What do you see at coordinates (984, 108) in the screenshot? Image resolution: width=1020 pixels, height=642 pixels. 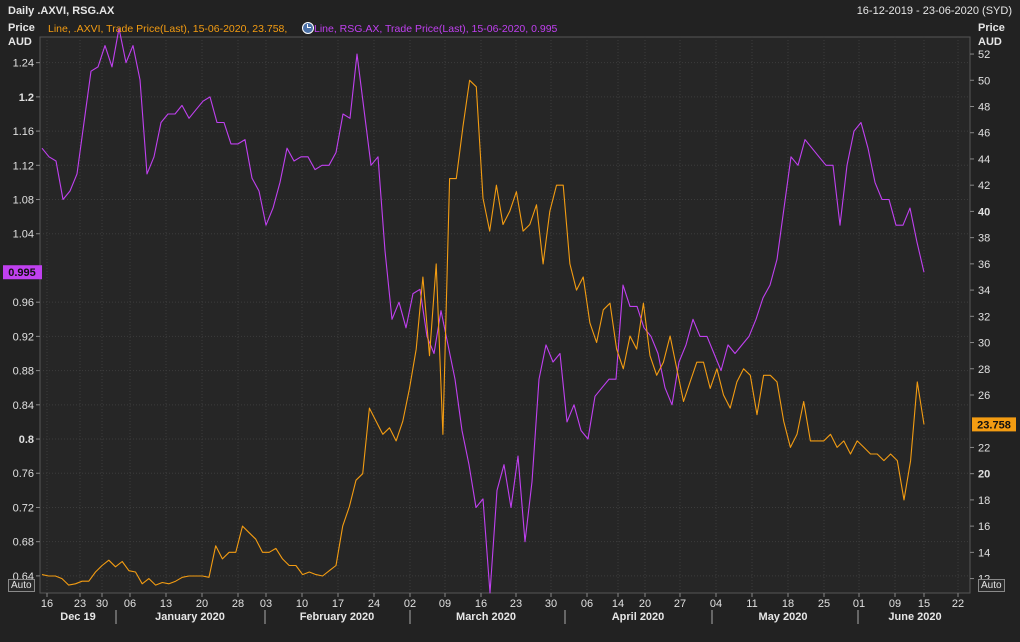 I see `right-tick-label: 48` at bounding box center [984, 108].